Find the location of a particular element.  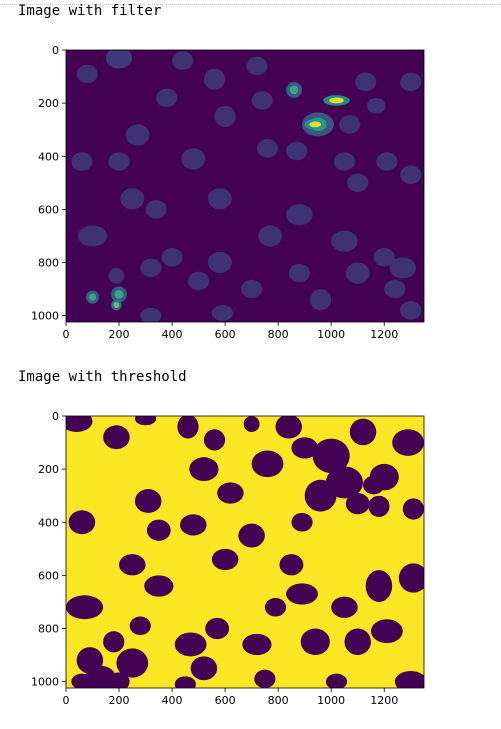

x-tick-label: 800 is located at coordinates (278, 334).